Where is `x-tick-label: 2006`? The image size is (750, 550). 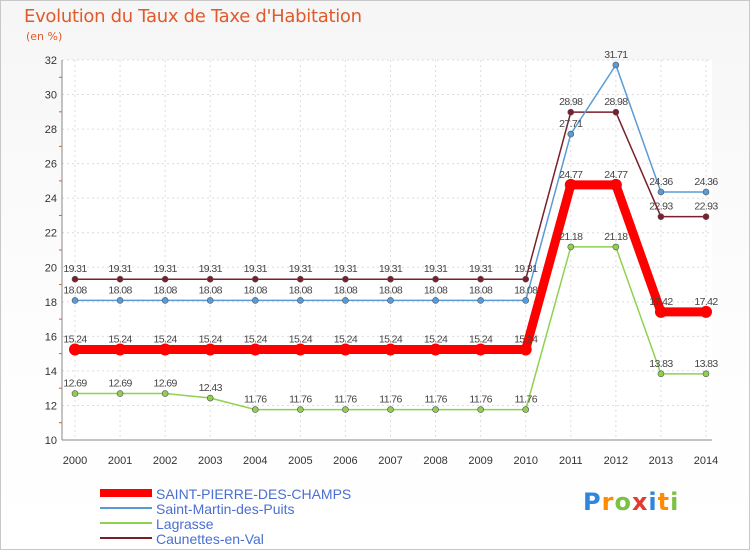 x-tick-label: 2006 is located at coordinates (345, 461).